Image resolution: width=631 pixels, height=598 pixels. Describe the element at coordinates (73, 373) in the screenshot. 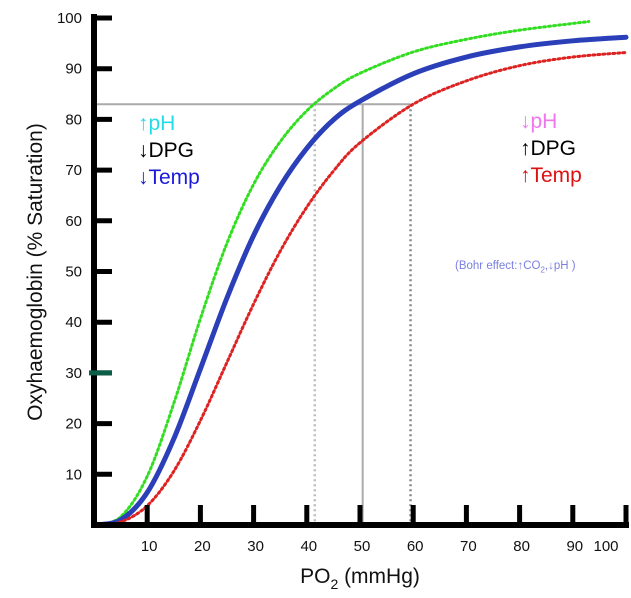

I see `y-tick-label: 30` at that location.